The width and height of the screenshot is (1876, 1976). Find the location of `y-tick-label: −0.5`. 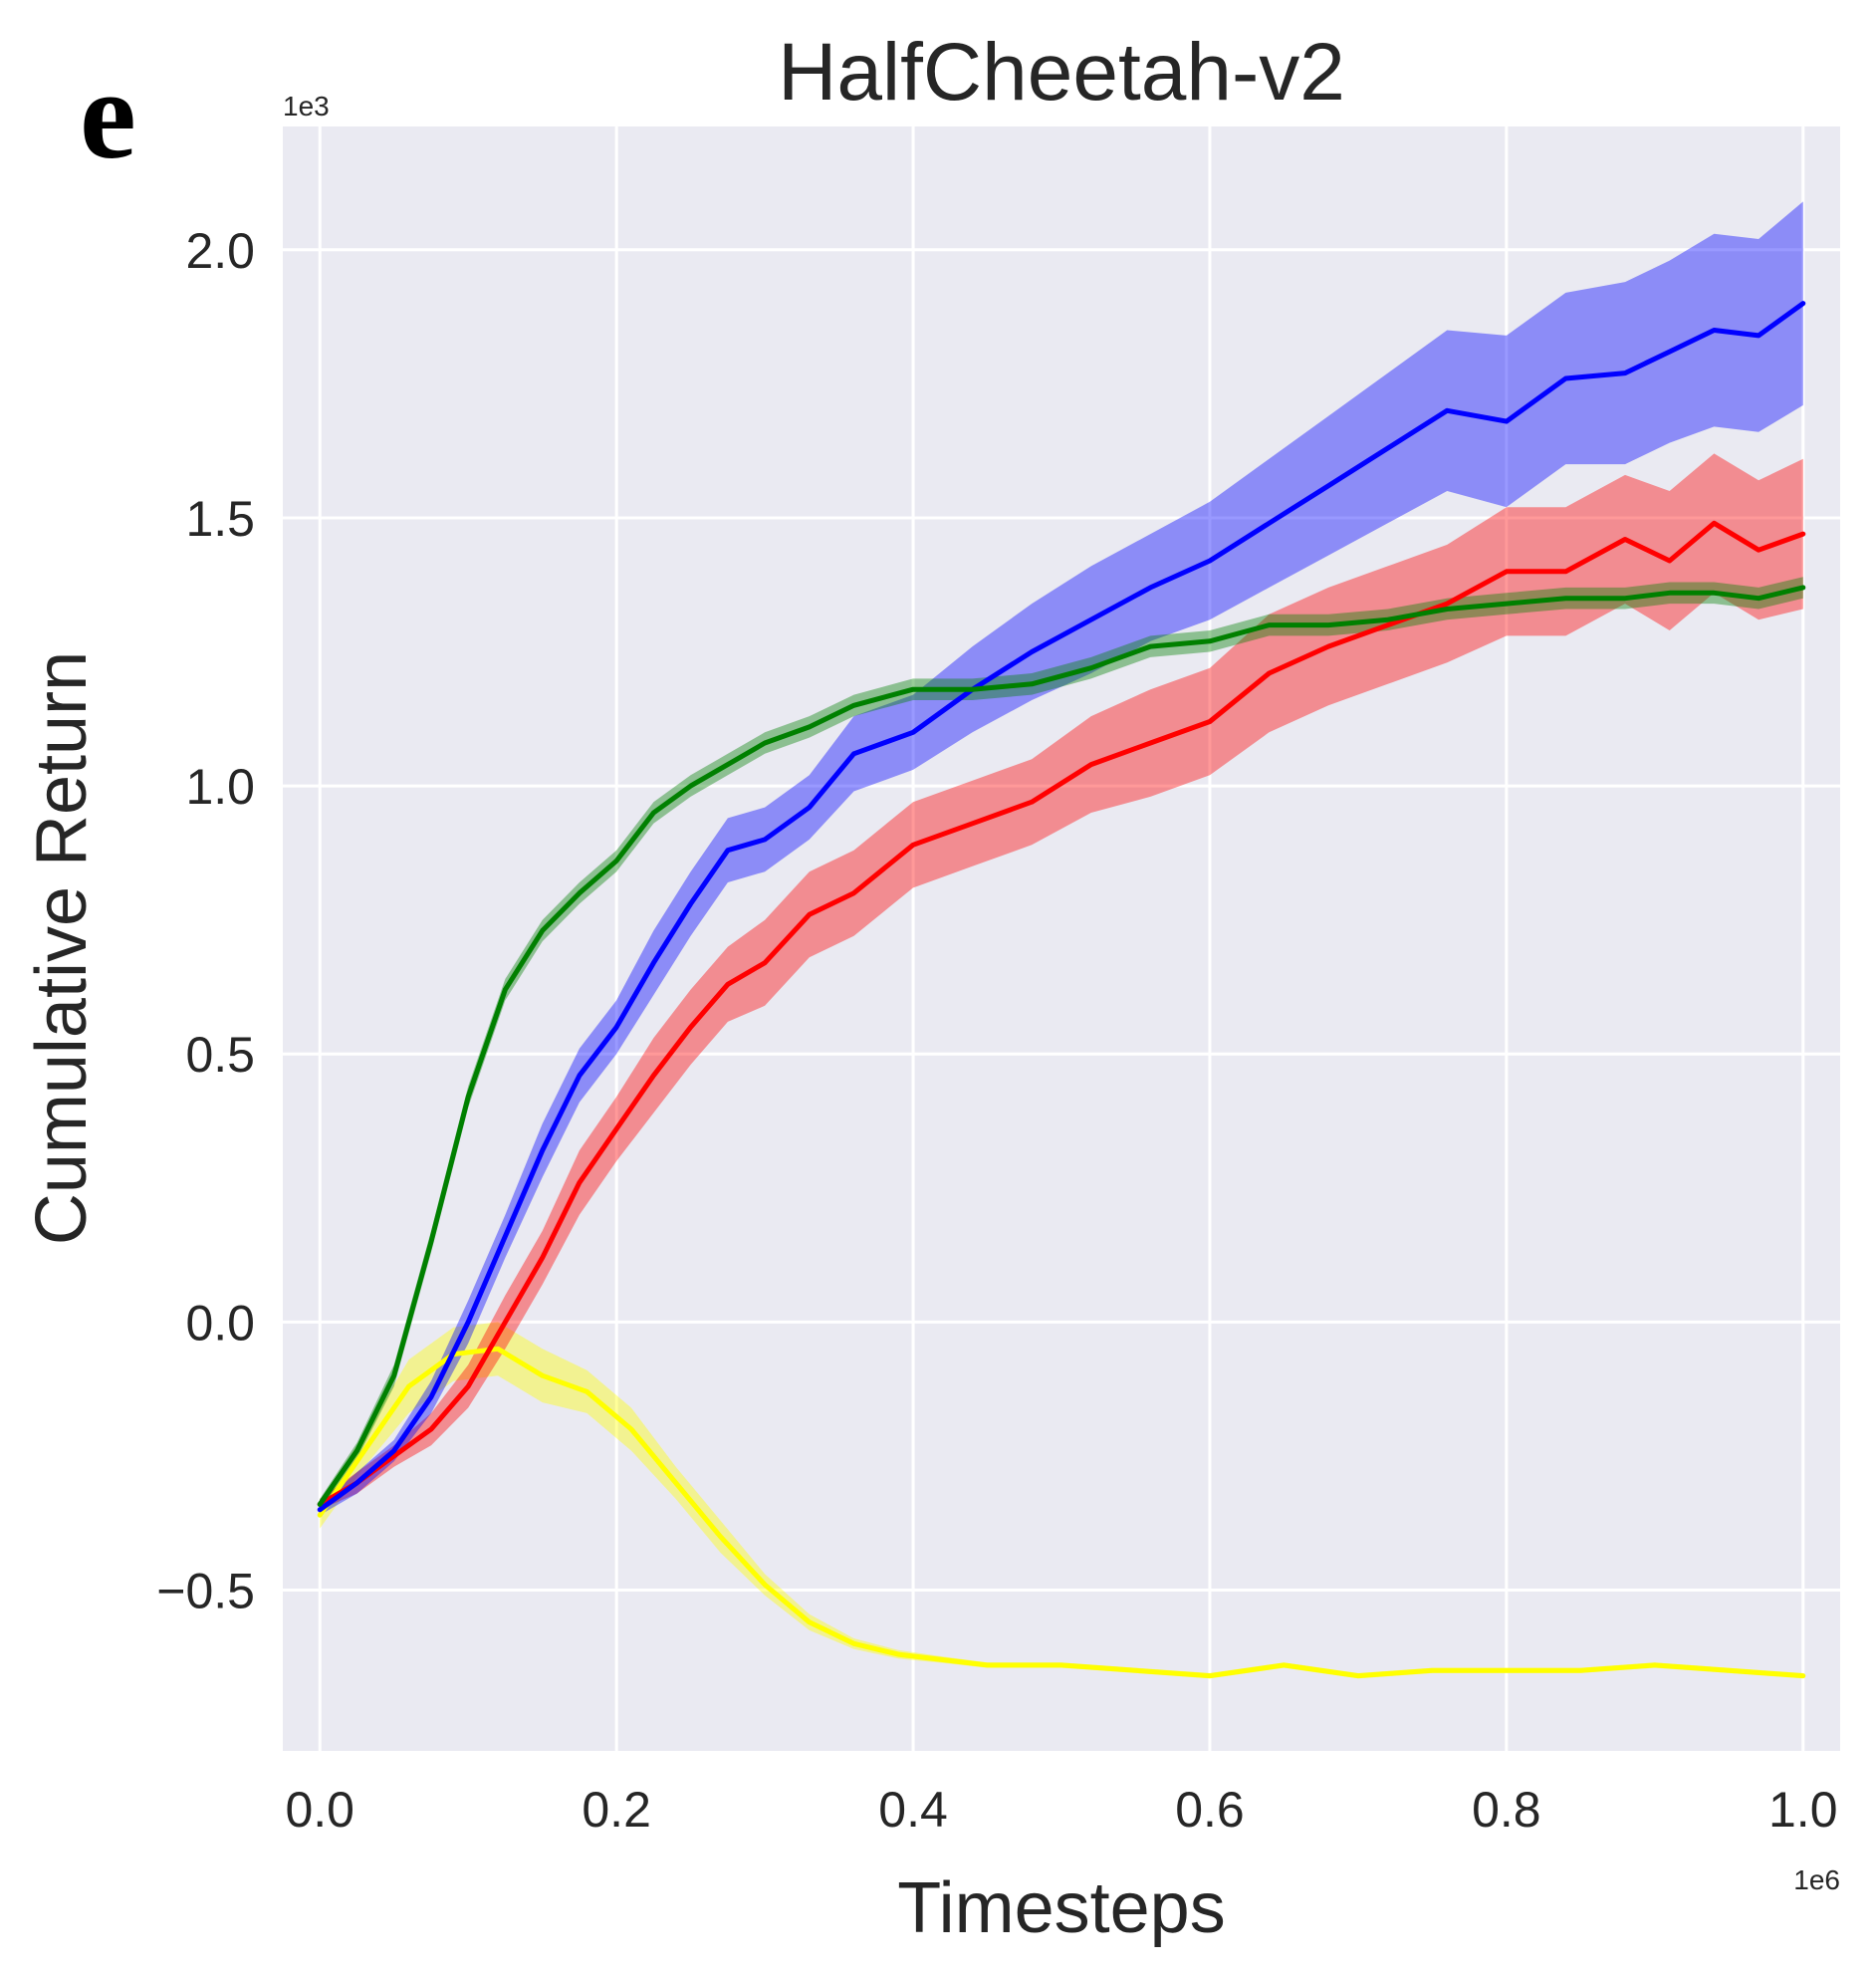

y-tick-label: −0.5 is located at coordinates (206, 1591).